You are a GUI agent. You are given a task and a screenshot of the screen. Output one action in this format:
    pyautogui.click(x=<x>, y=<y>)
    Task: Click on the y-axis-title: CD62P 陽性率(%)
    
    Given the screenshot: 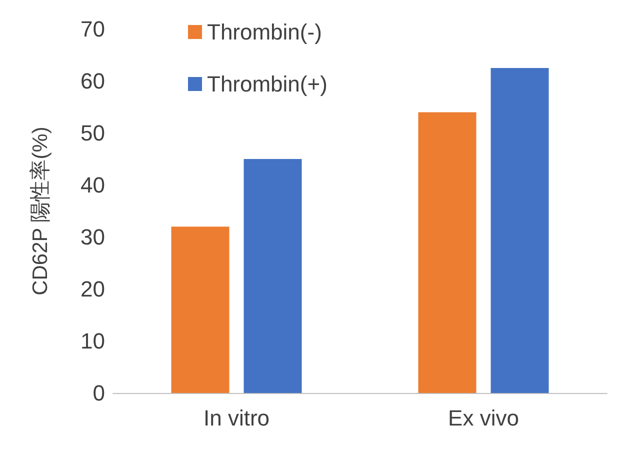 What is the action you would take?
    pyautogui.click(x=40, y=211)
    